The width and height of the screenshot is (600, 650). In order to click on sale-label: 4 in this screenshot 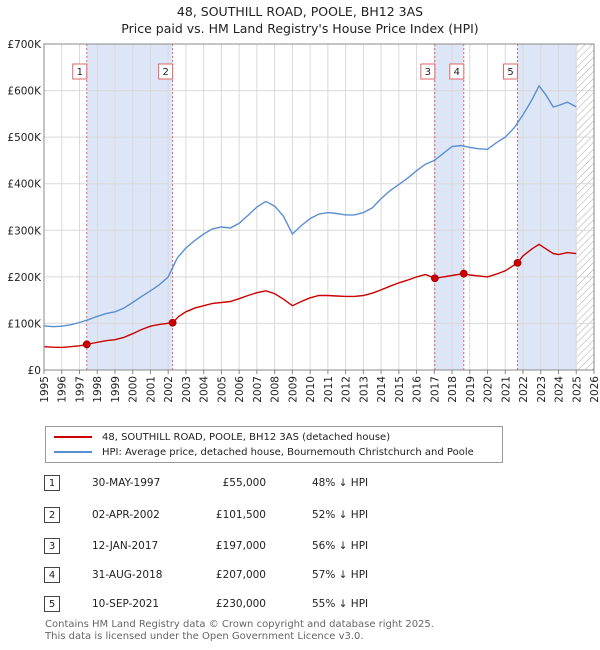, I will do `click(457, 72)`.